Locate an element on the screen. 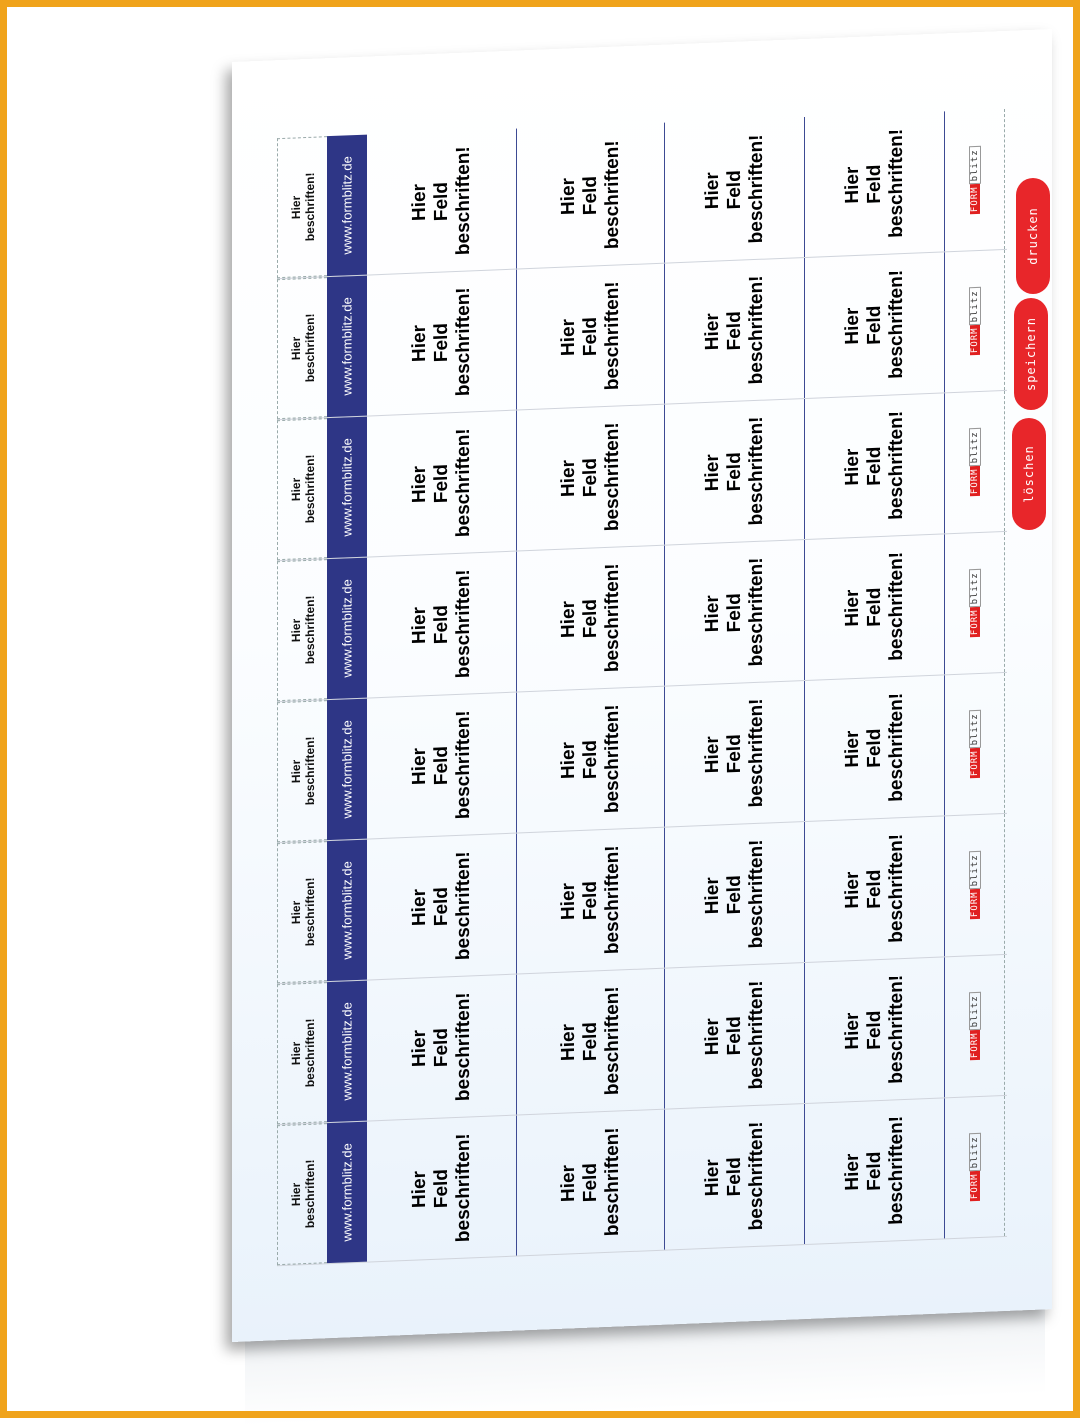  save-button: speichern is located at coordinates (1031, 354).